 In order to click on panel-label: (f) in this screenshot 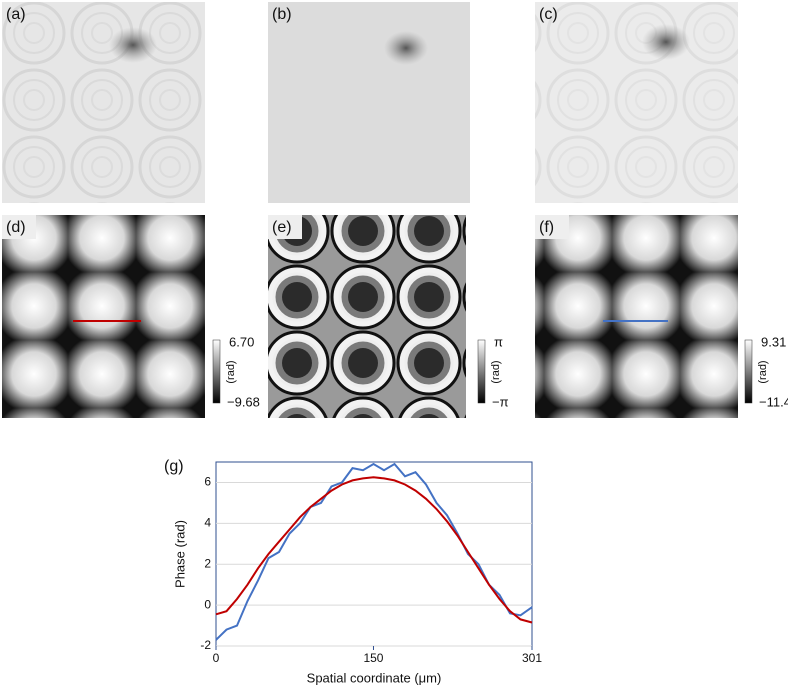, I will do `click(546, 227)`.